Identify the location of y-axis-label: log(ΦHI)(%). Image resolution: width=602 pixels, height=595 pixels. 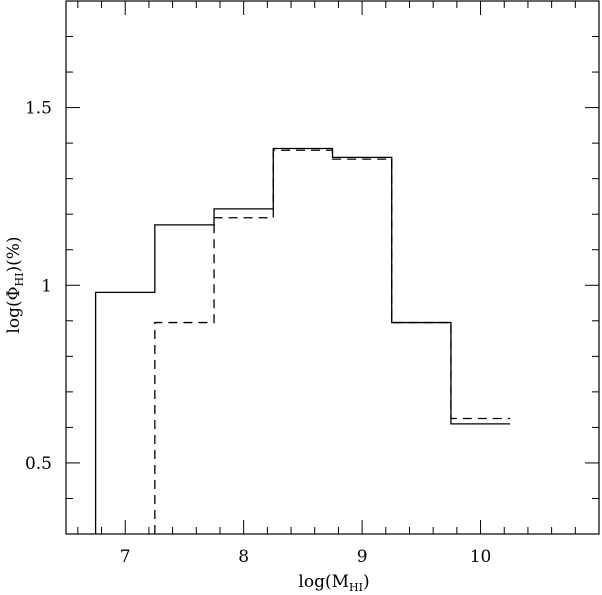
(15, 284).